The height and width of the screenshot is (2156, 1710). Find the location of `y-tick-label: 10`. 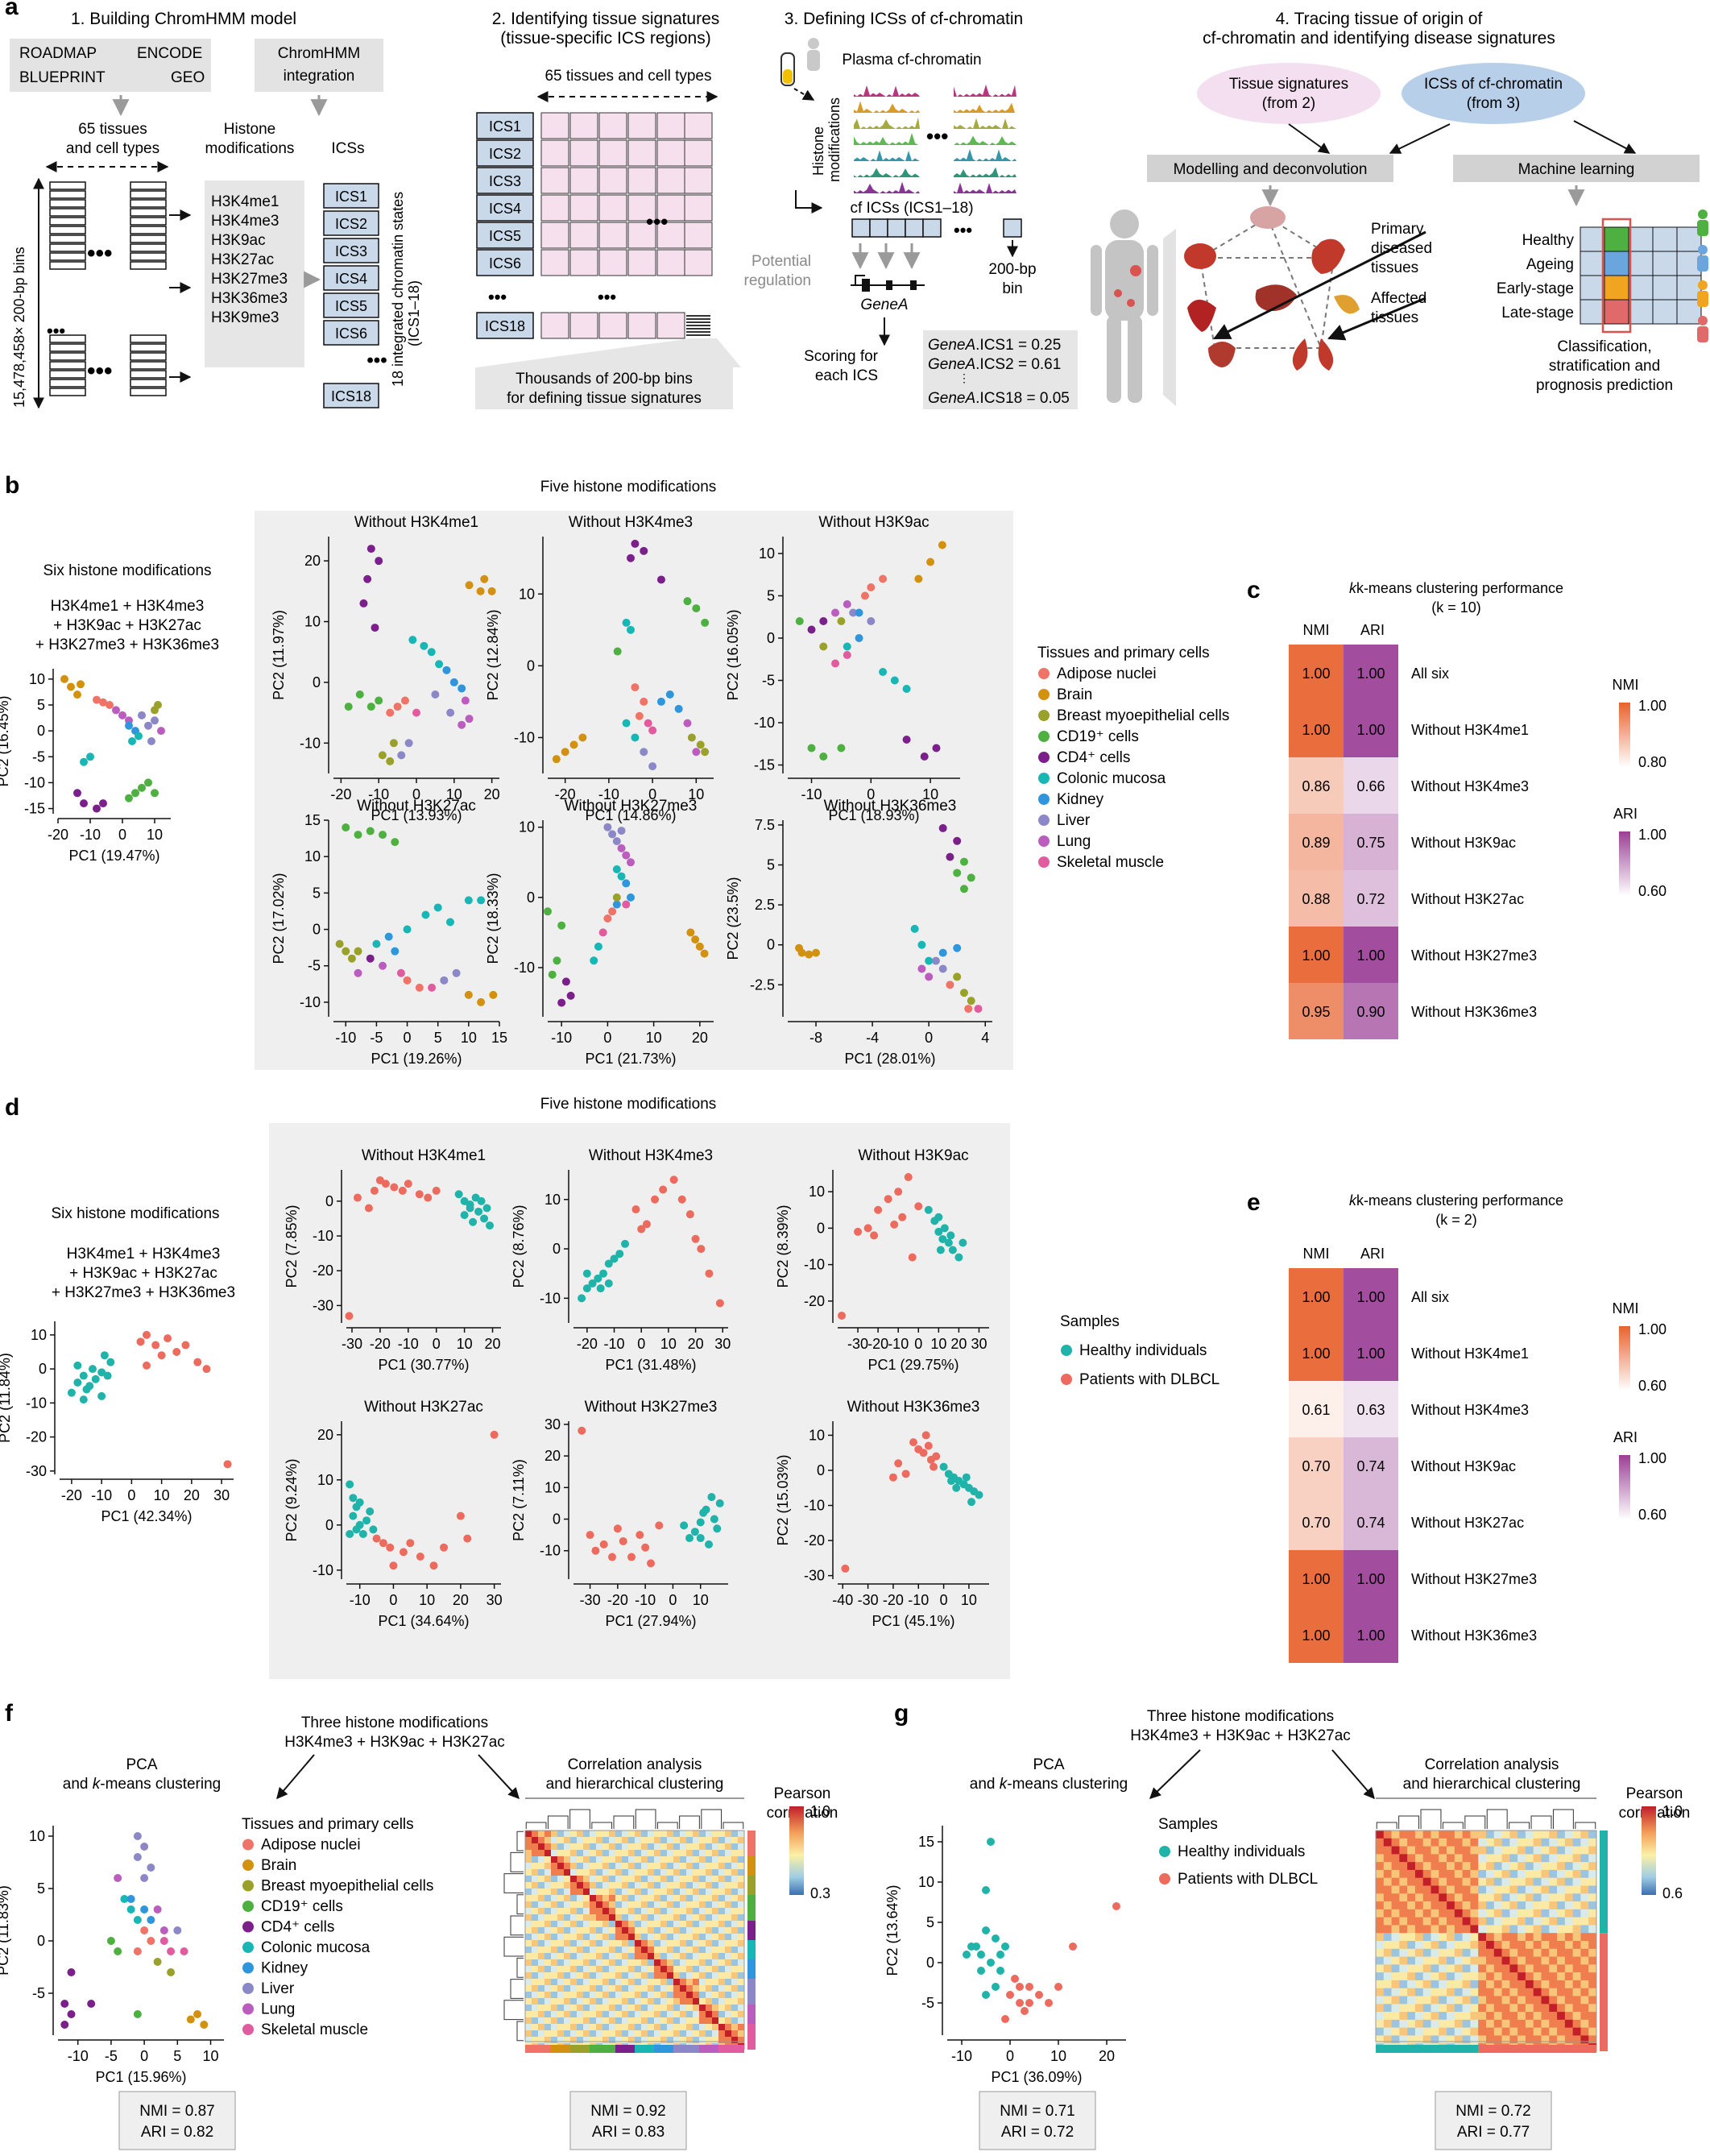

y-tick-label: 10 is located at coordinates (37, 679).